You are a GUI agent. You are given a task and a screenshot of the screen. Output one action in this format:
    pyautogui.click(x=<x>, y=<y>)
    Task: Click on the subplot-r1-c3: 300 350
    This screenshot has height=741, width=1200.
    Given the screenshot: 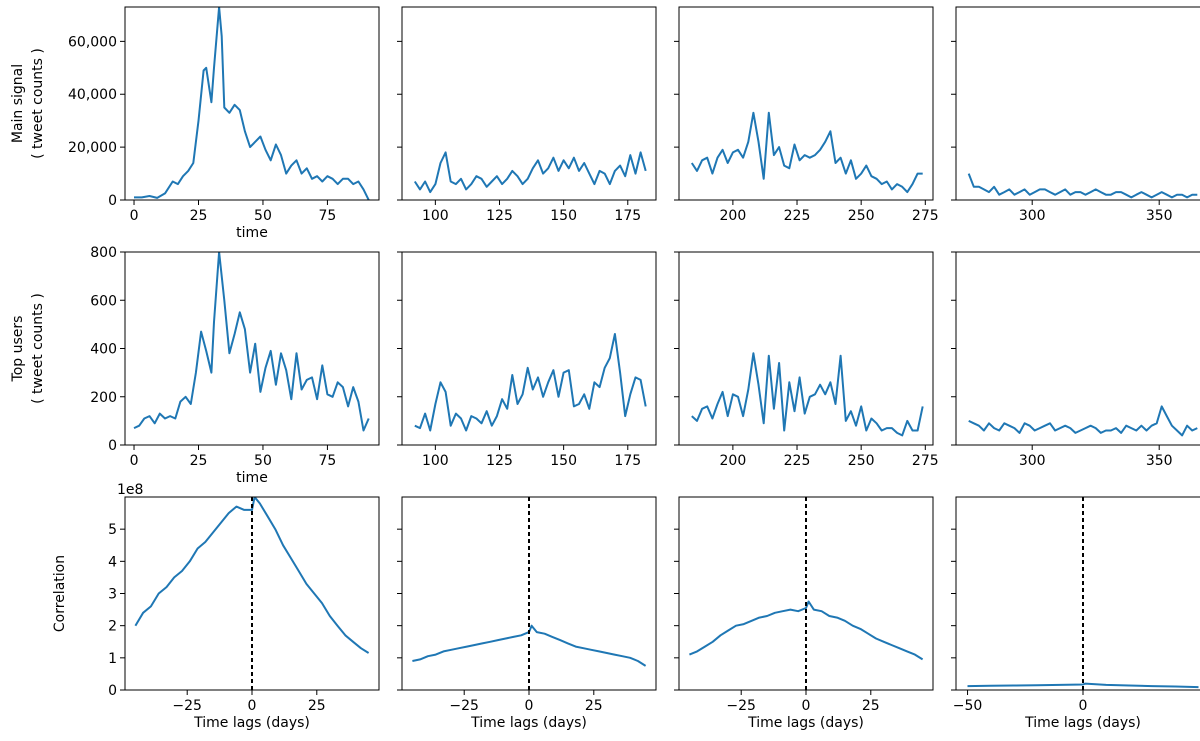 What is the action you would take?
    pyautogui.click(x=1075, y=360)
    